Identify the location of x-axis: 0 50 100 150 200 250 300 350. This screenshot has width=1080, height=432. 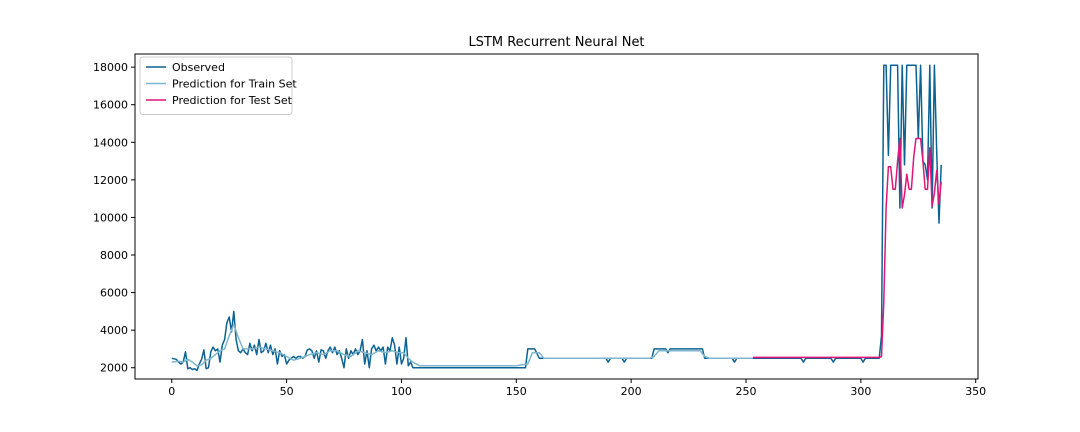
(577, 388).